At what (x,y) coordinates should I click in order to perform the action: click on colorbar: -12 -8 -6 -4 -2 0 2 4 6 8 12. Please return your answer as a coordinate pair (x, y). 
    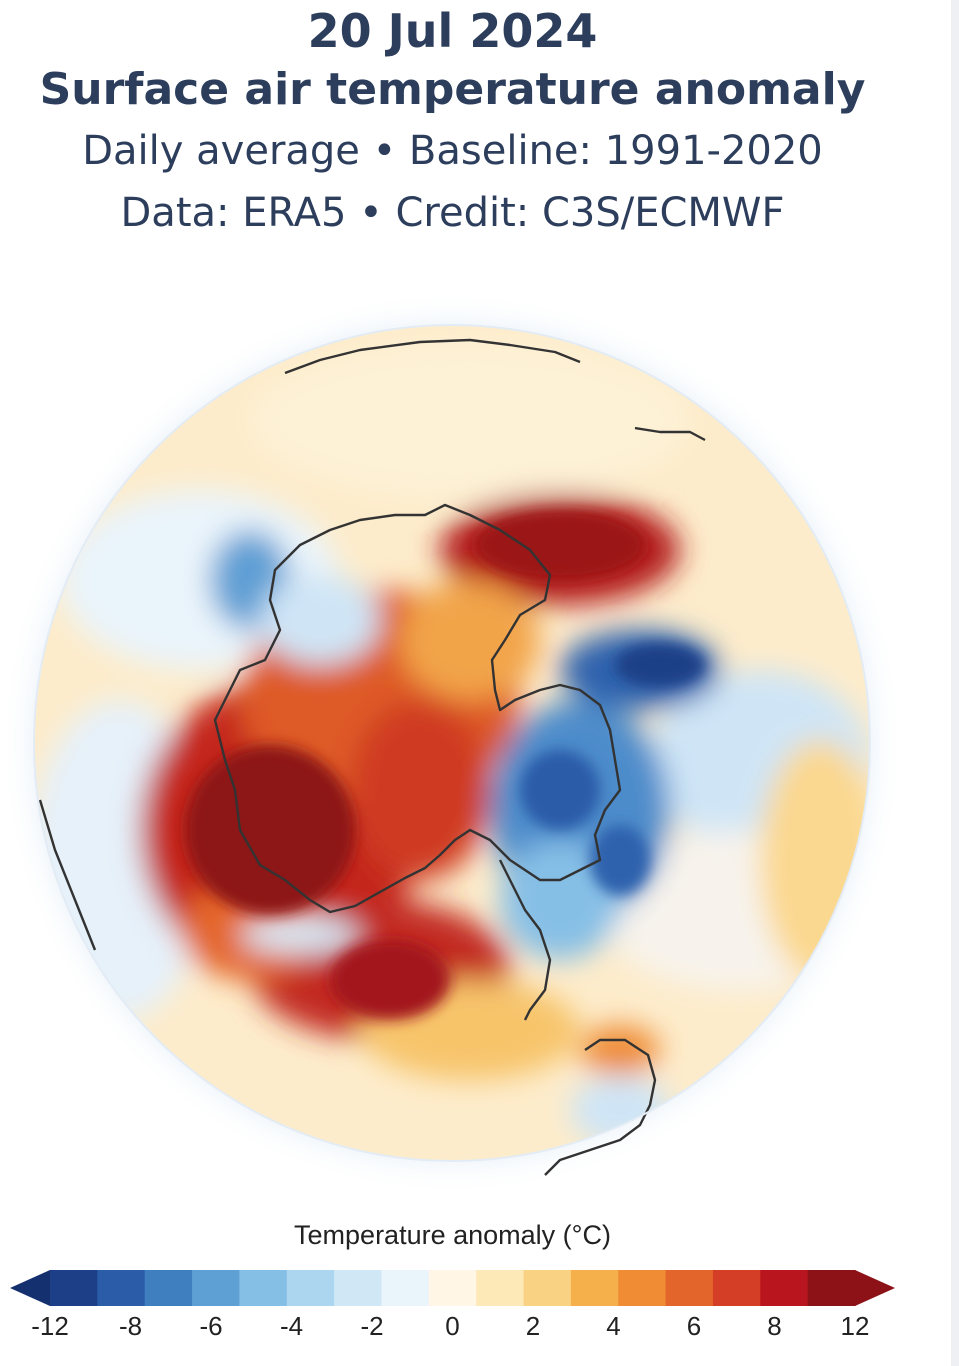
    Looking at the image, I should click on (452, 1305).